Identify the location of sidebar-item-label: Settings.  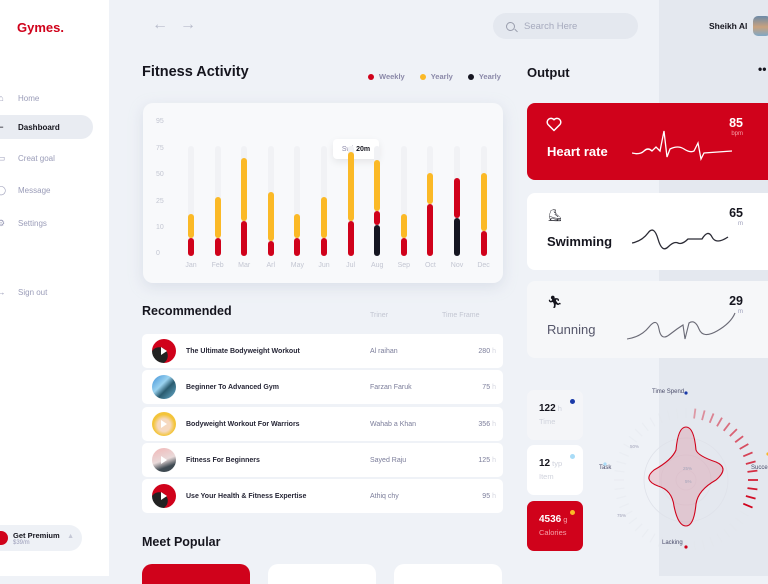
(32, 223).